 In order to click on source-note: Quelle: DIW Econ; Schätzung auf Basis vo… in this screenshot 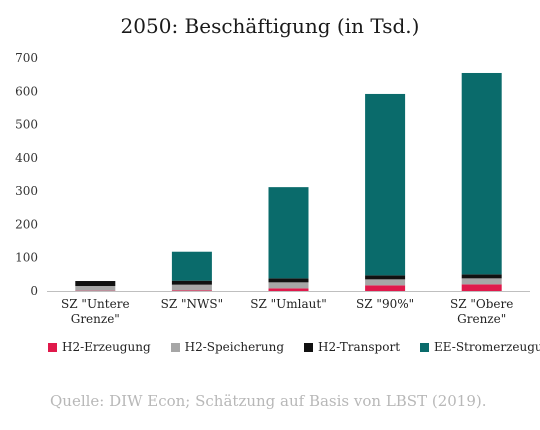, I will do `click(268, 401)`.